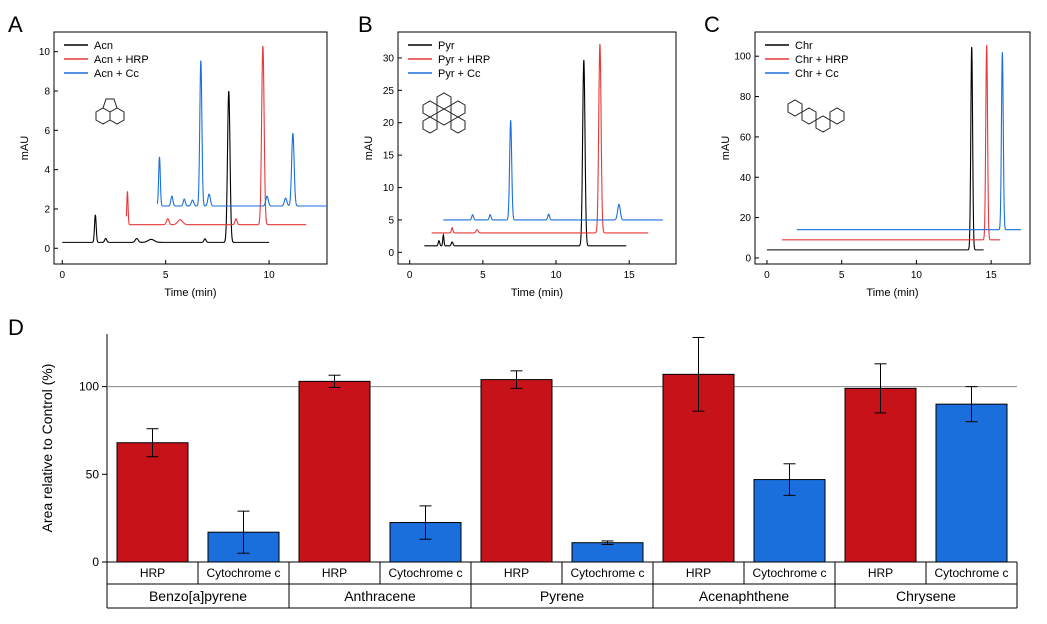 The height and width of the screenshot is (624, 1047). What do you see at coordinates (391, 220) in the screenshot?
I see `y-tick-label-b: 5` at bounding box center [391, 220].